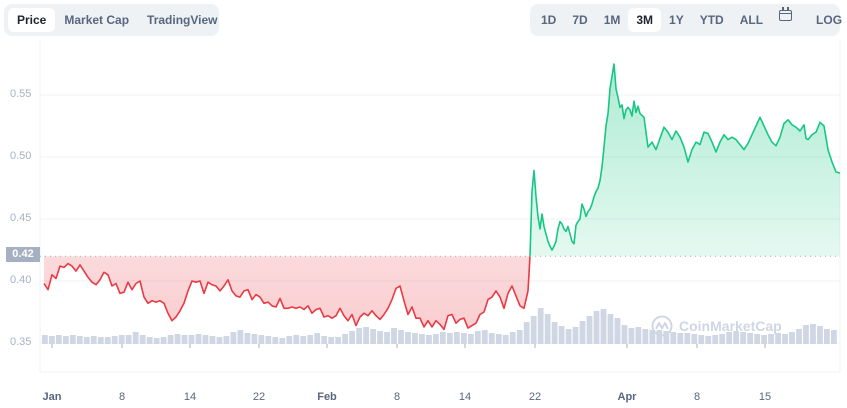 This screenshot has height=408, width=847. I want to click on coinmarketcap-logo-icon, so click(662, 326).